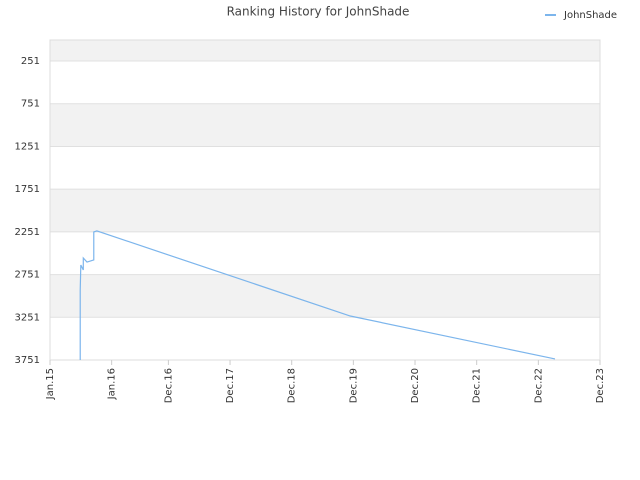  I want to click on x-tick-label: Dec.17, so click(230, 385).